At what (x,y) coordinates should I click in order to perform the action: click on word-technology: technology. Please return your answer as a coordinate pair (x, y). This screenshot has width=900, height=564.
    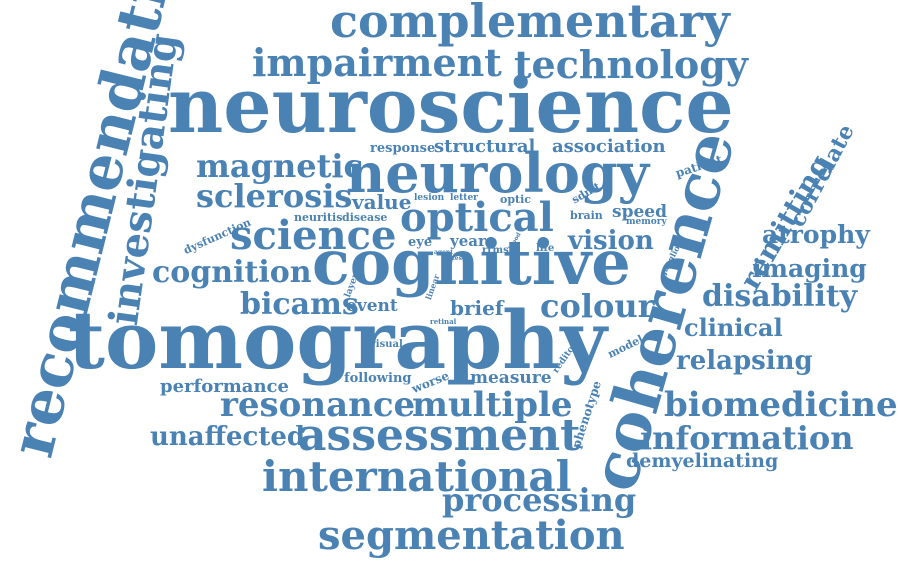
    Looking at the image, I should click on (631, 64).